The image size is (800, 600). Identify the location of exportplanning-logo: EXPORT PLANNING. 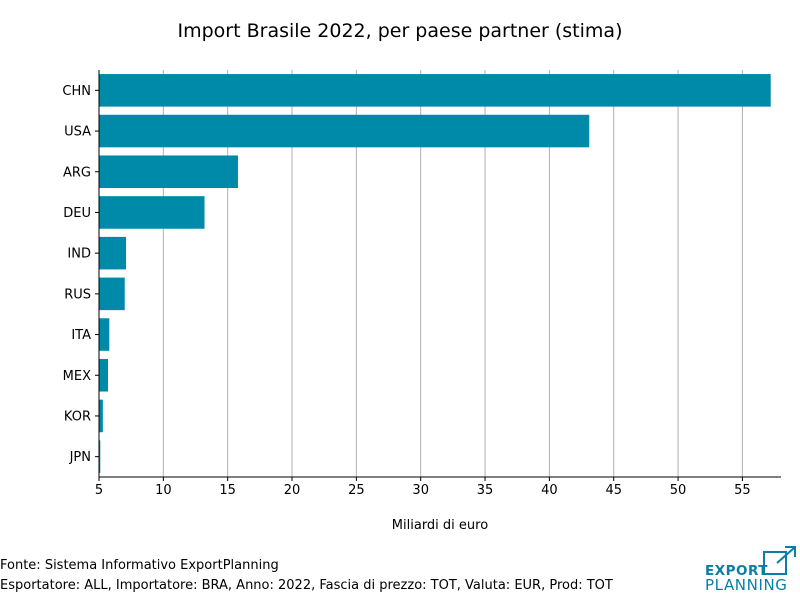
(751, 570).